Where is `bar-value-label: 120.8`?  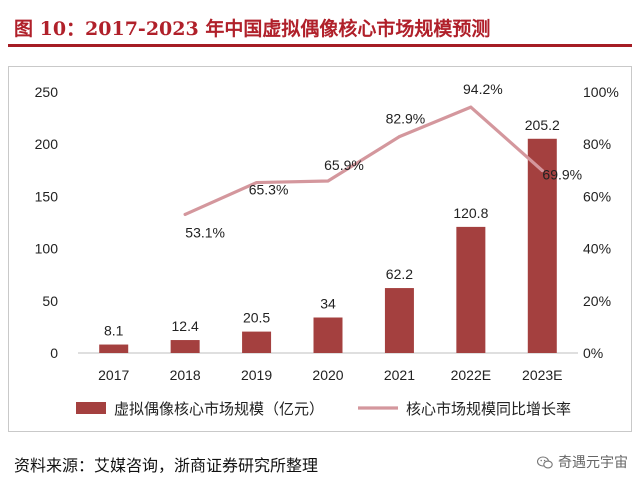
bar-value-label: 120.8 is located at coordinates (470, 213).